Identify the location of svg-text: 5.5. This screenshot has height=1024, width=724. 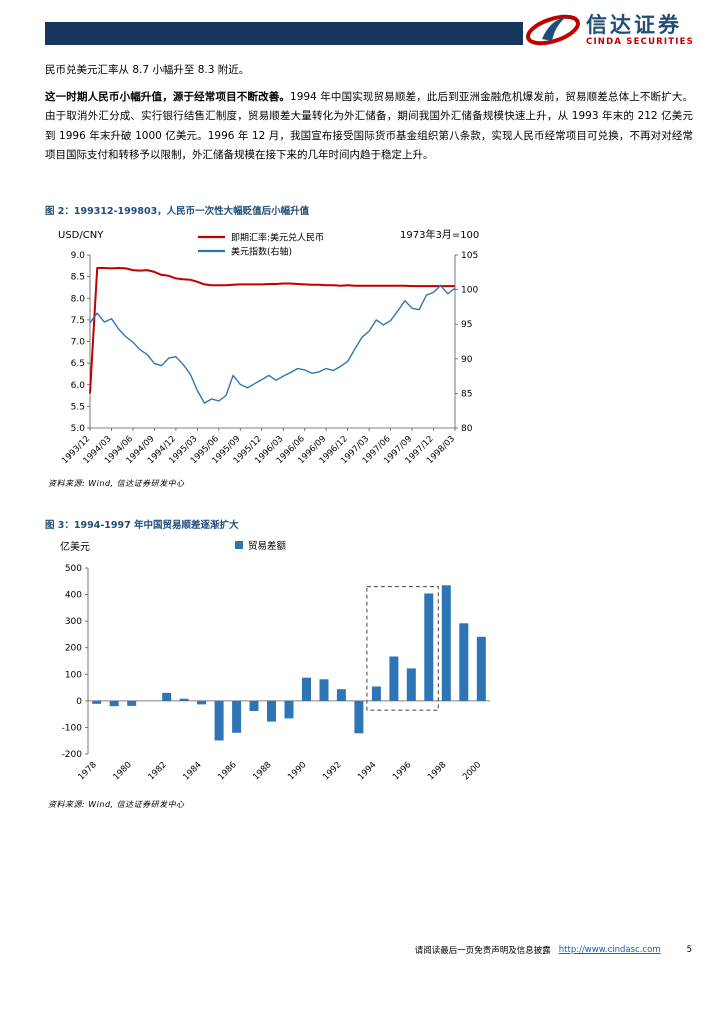
(78, 407).